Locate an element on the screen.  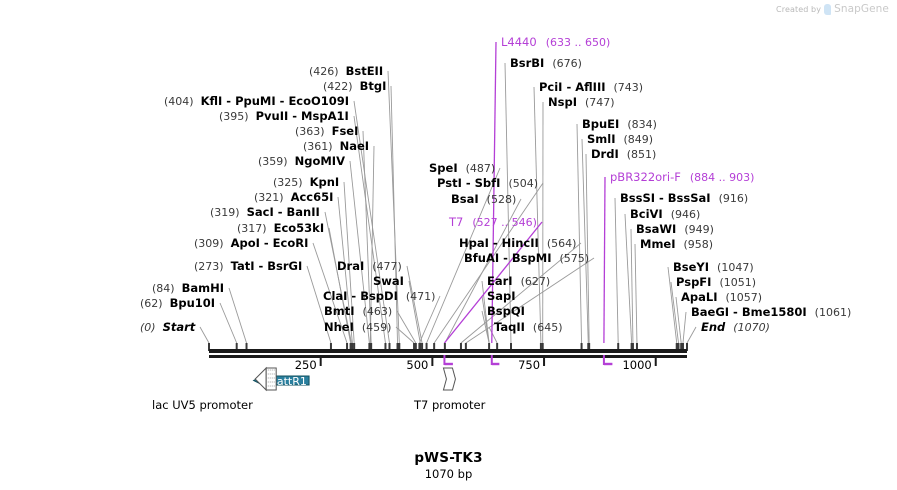
enzyme-position: (363) is located at coordinates (310, 131).